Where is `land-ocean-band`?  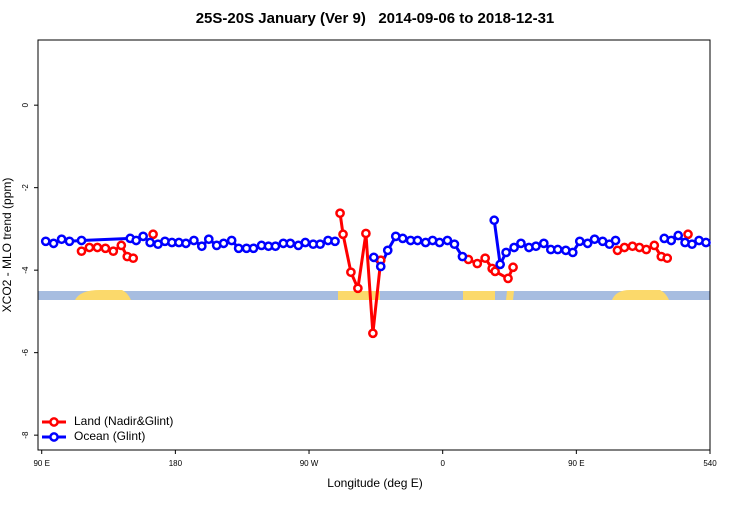
land-ocean-band is located at coordinates (374, 295).